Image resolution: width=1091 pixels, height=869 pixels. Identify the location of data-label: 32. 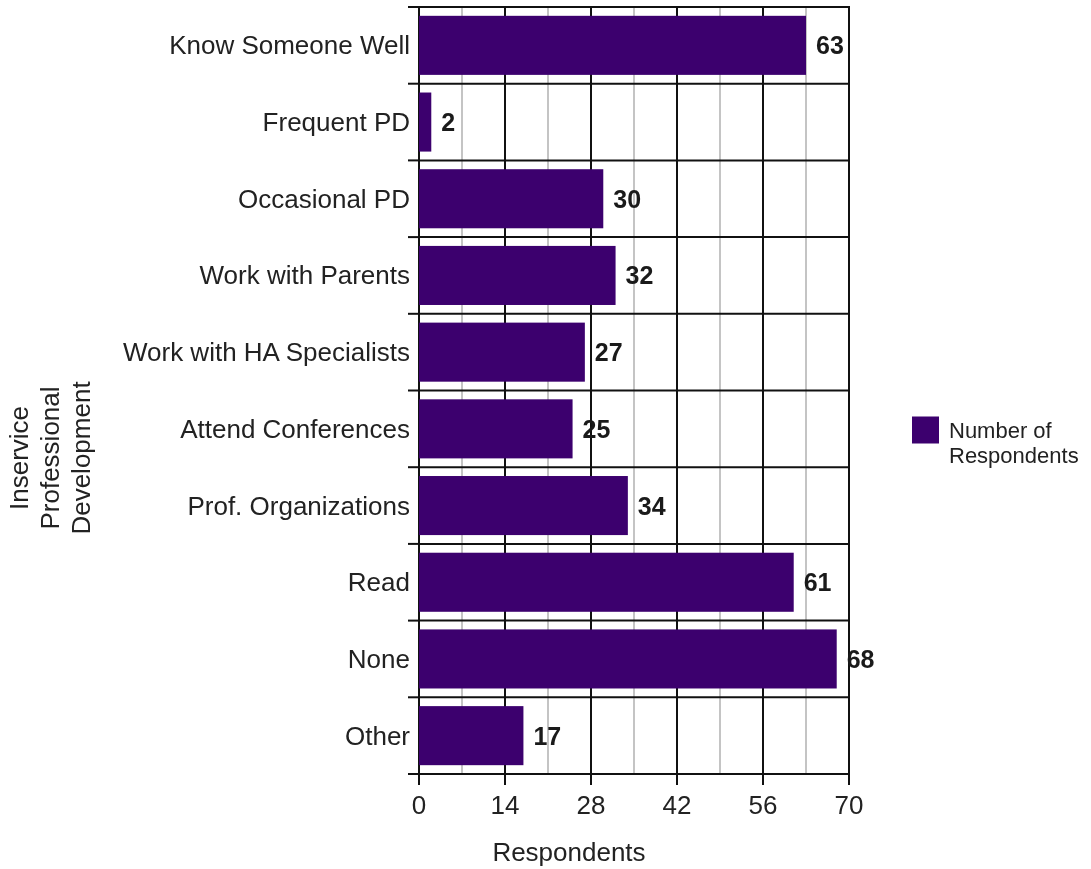
(639, 275).